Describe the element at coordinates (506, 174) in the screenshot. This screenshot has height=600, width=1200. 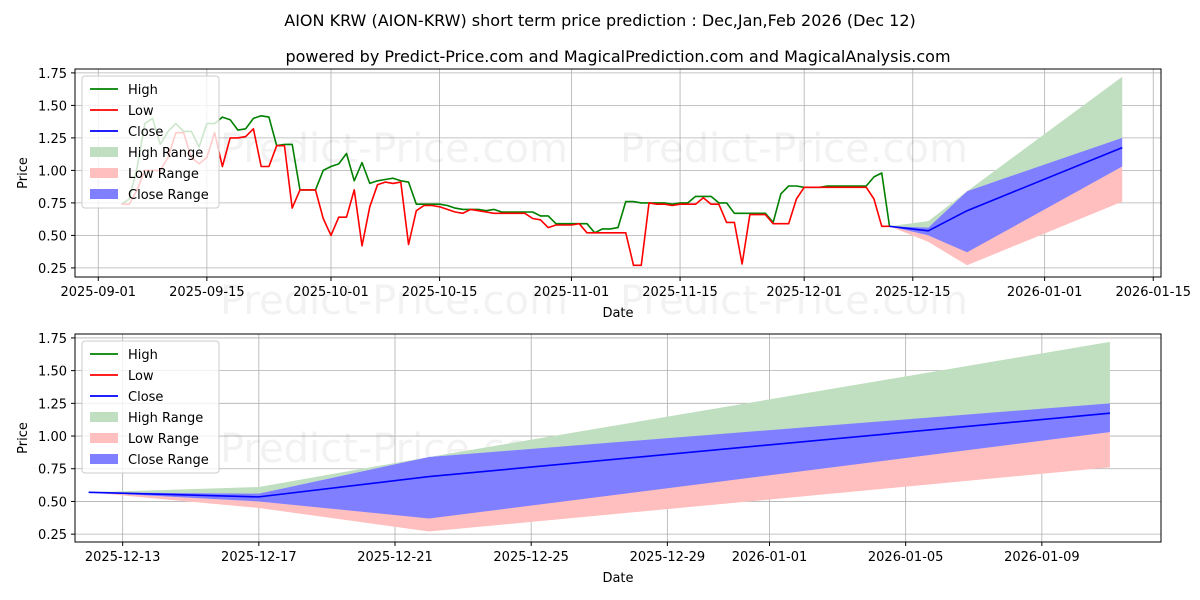
I see `high-series-line` at that location.